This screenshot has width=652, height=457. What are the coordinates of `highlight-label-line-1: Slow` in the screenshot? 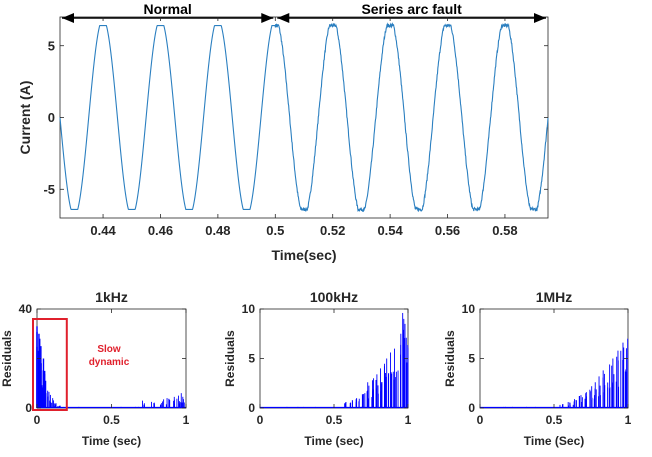 It's located at (109, 349).